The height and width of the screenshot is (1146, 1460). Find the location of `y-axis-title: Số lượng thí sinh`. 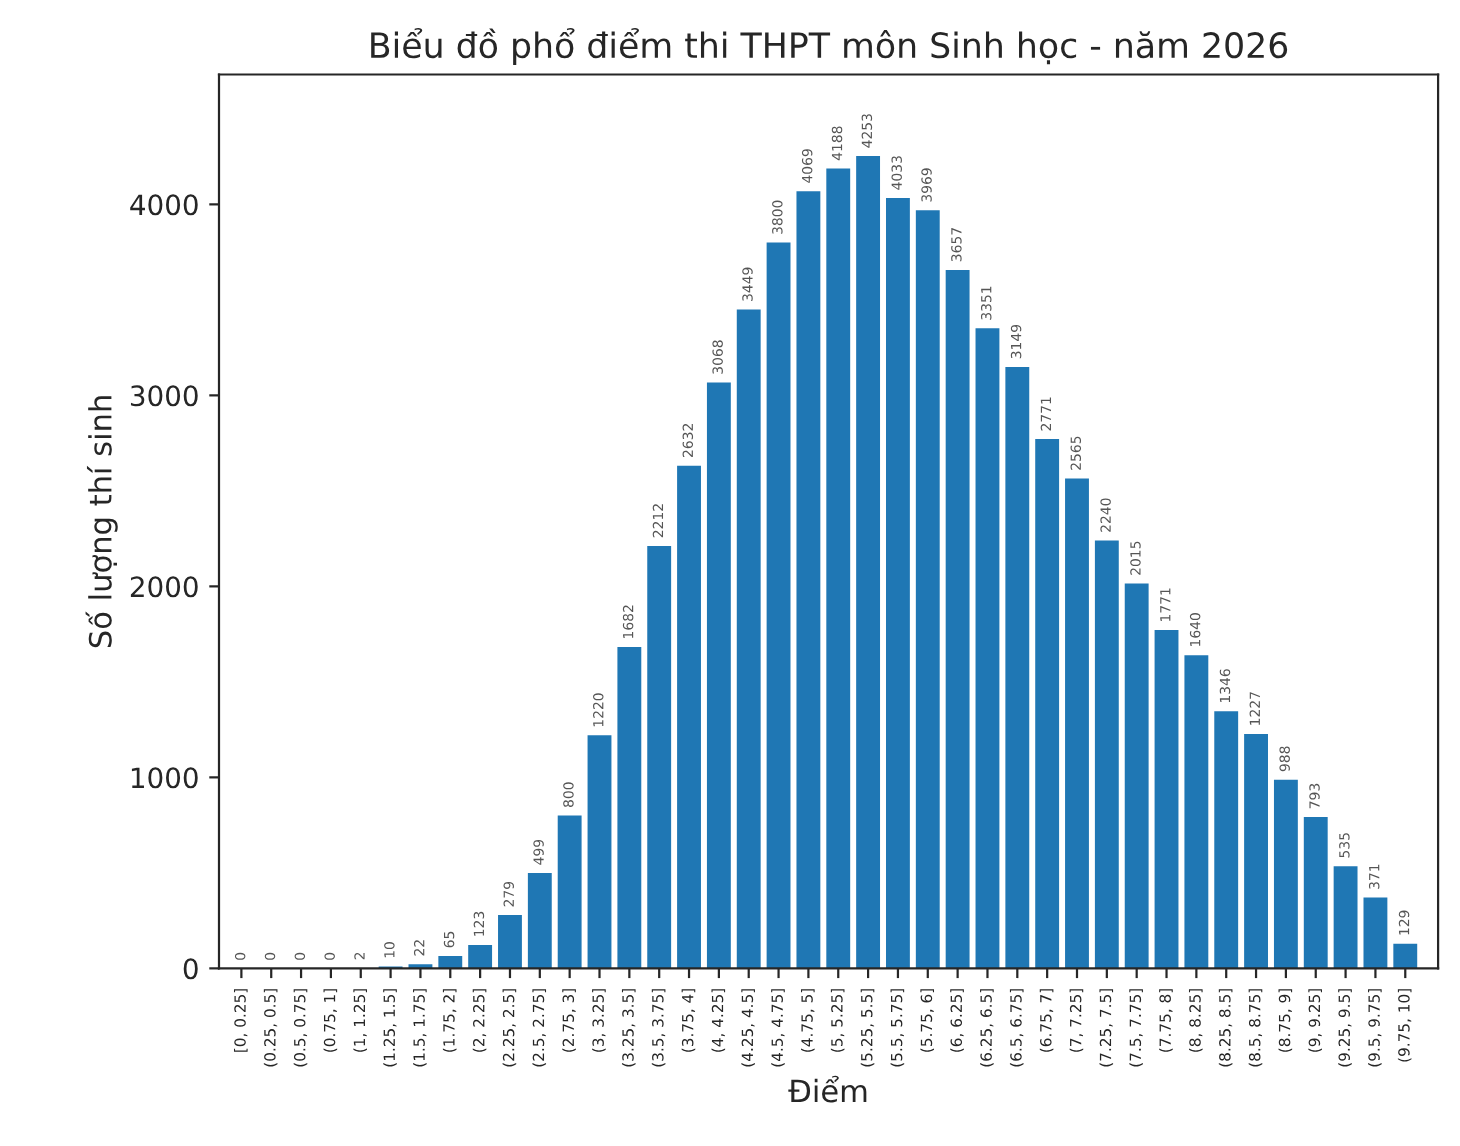

y-axis-title: Số lượng thí sinh is located at coordinates (101, 522).